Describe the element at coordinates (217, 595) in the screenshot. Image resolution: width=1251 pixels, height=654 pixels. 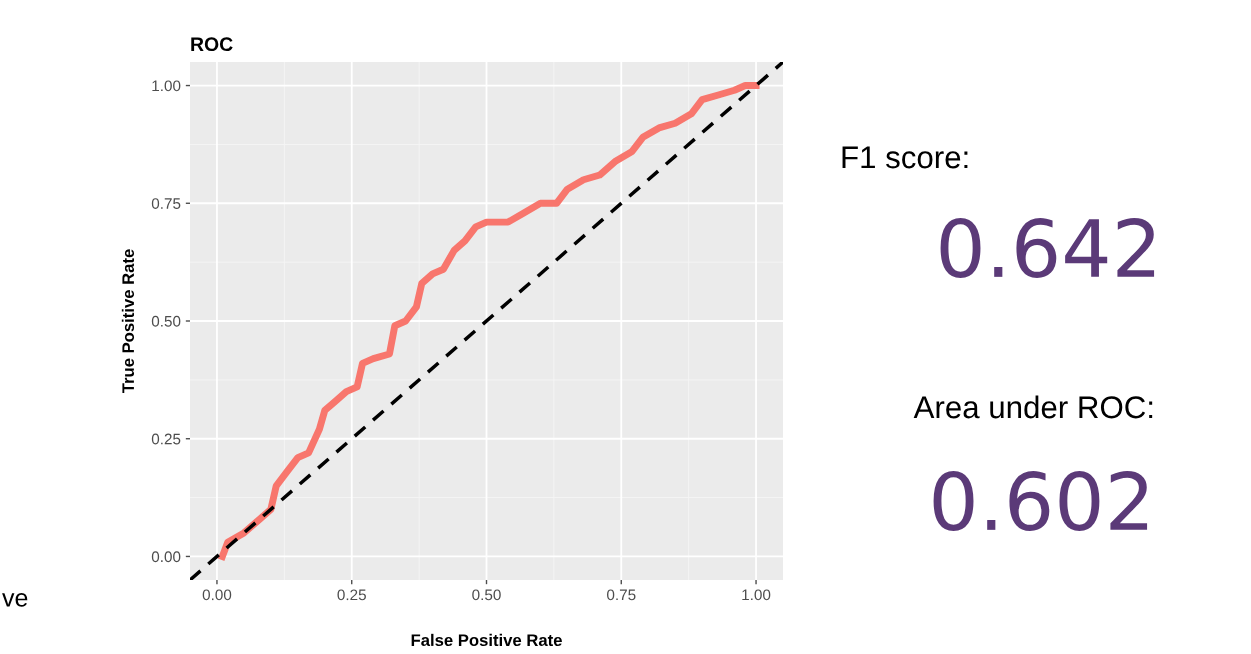
I see `x-tick-label: 0.00` at that location.